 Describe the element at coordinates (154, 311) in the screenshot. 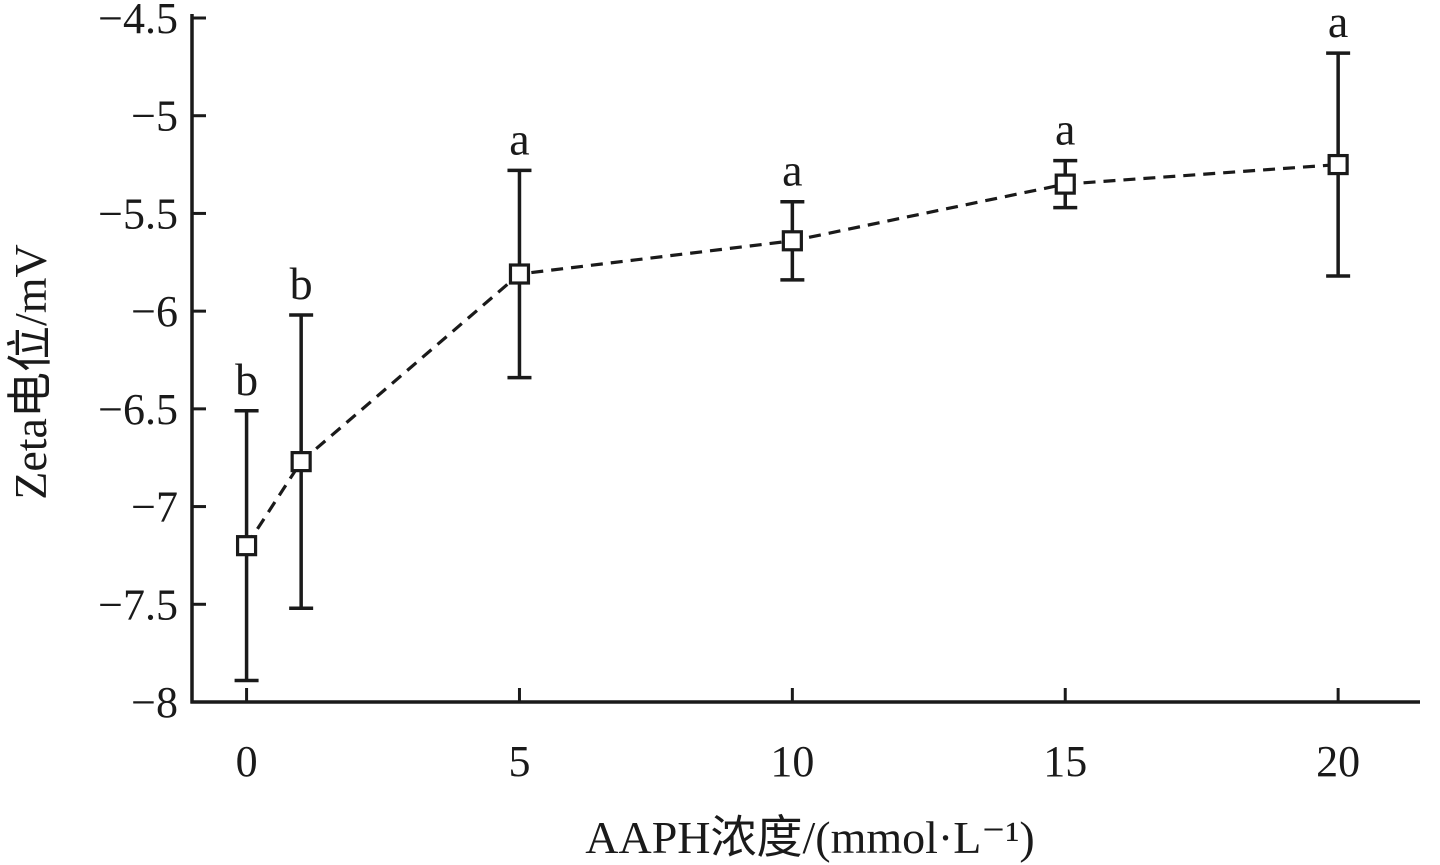

I see `y-tick-label: −6` at that location.